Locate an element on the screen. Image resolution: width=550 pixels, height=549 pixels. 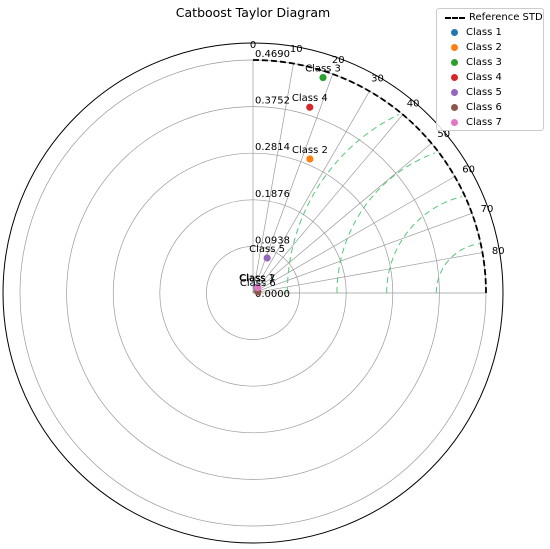
legend-label: Class 2 is located at coordinates (484, 47).